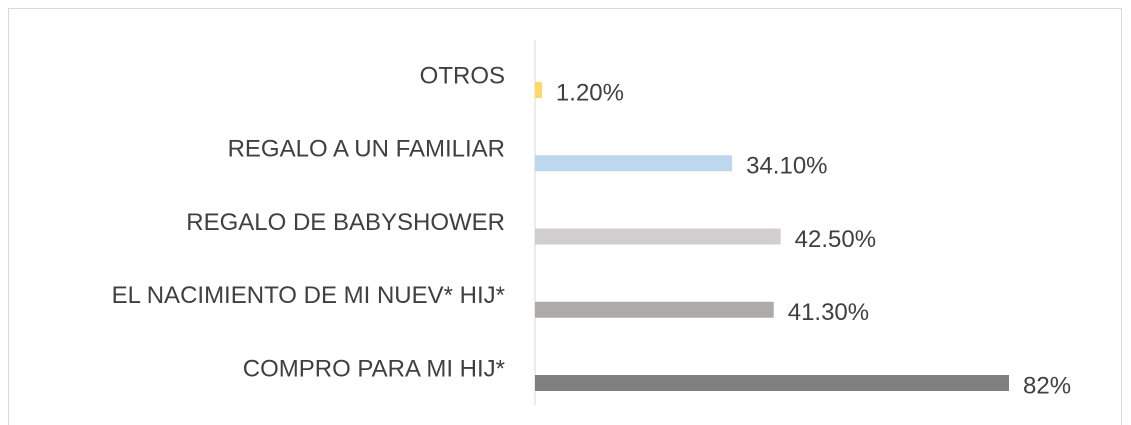 Image resolution: width=1131 pixels, height=425 pixels. Describe the element at coordinates (366, 149) in the screenshot. I see `category-label: REGALO A UN FAMILIAR` at that location.